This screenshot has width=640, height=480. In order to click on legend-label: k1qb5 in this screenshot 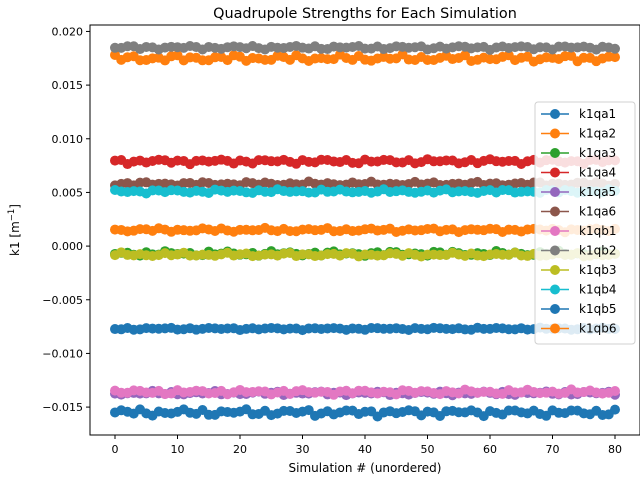, I will do `click(597, 309)`.